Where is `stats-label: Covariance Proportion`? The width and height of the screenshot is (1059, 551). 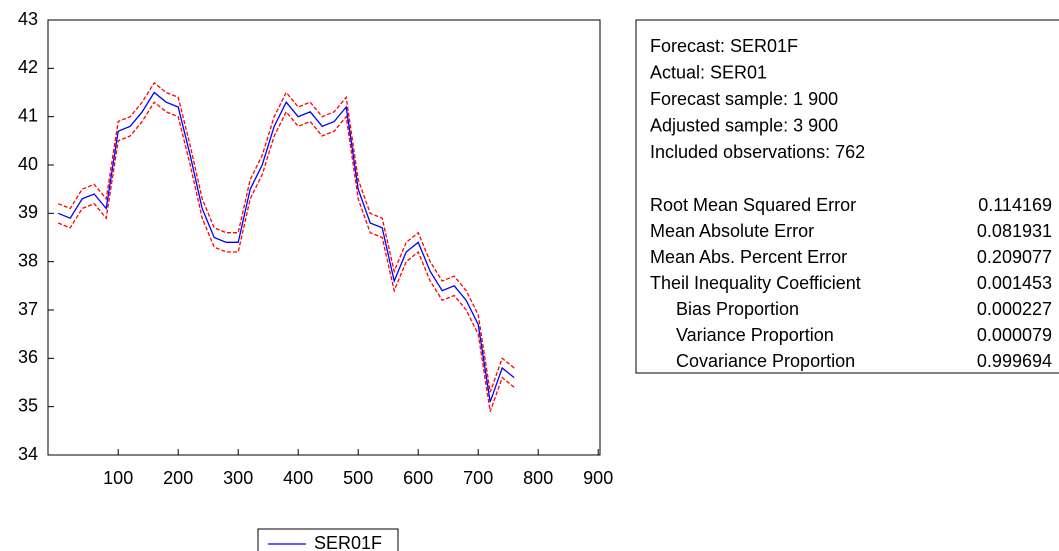
stats-label: Covariance Proportion is located at coordinates (765, 361).